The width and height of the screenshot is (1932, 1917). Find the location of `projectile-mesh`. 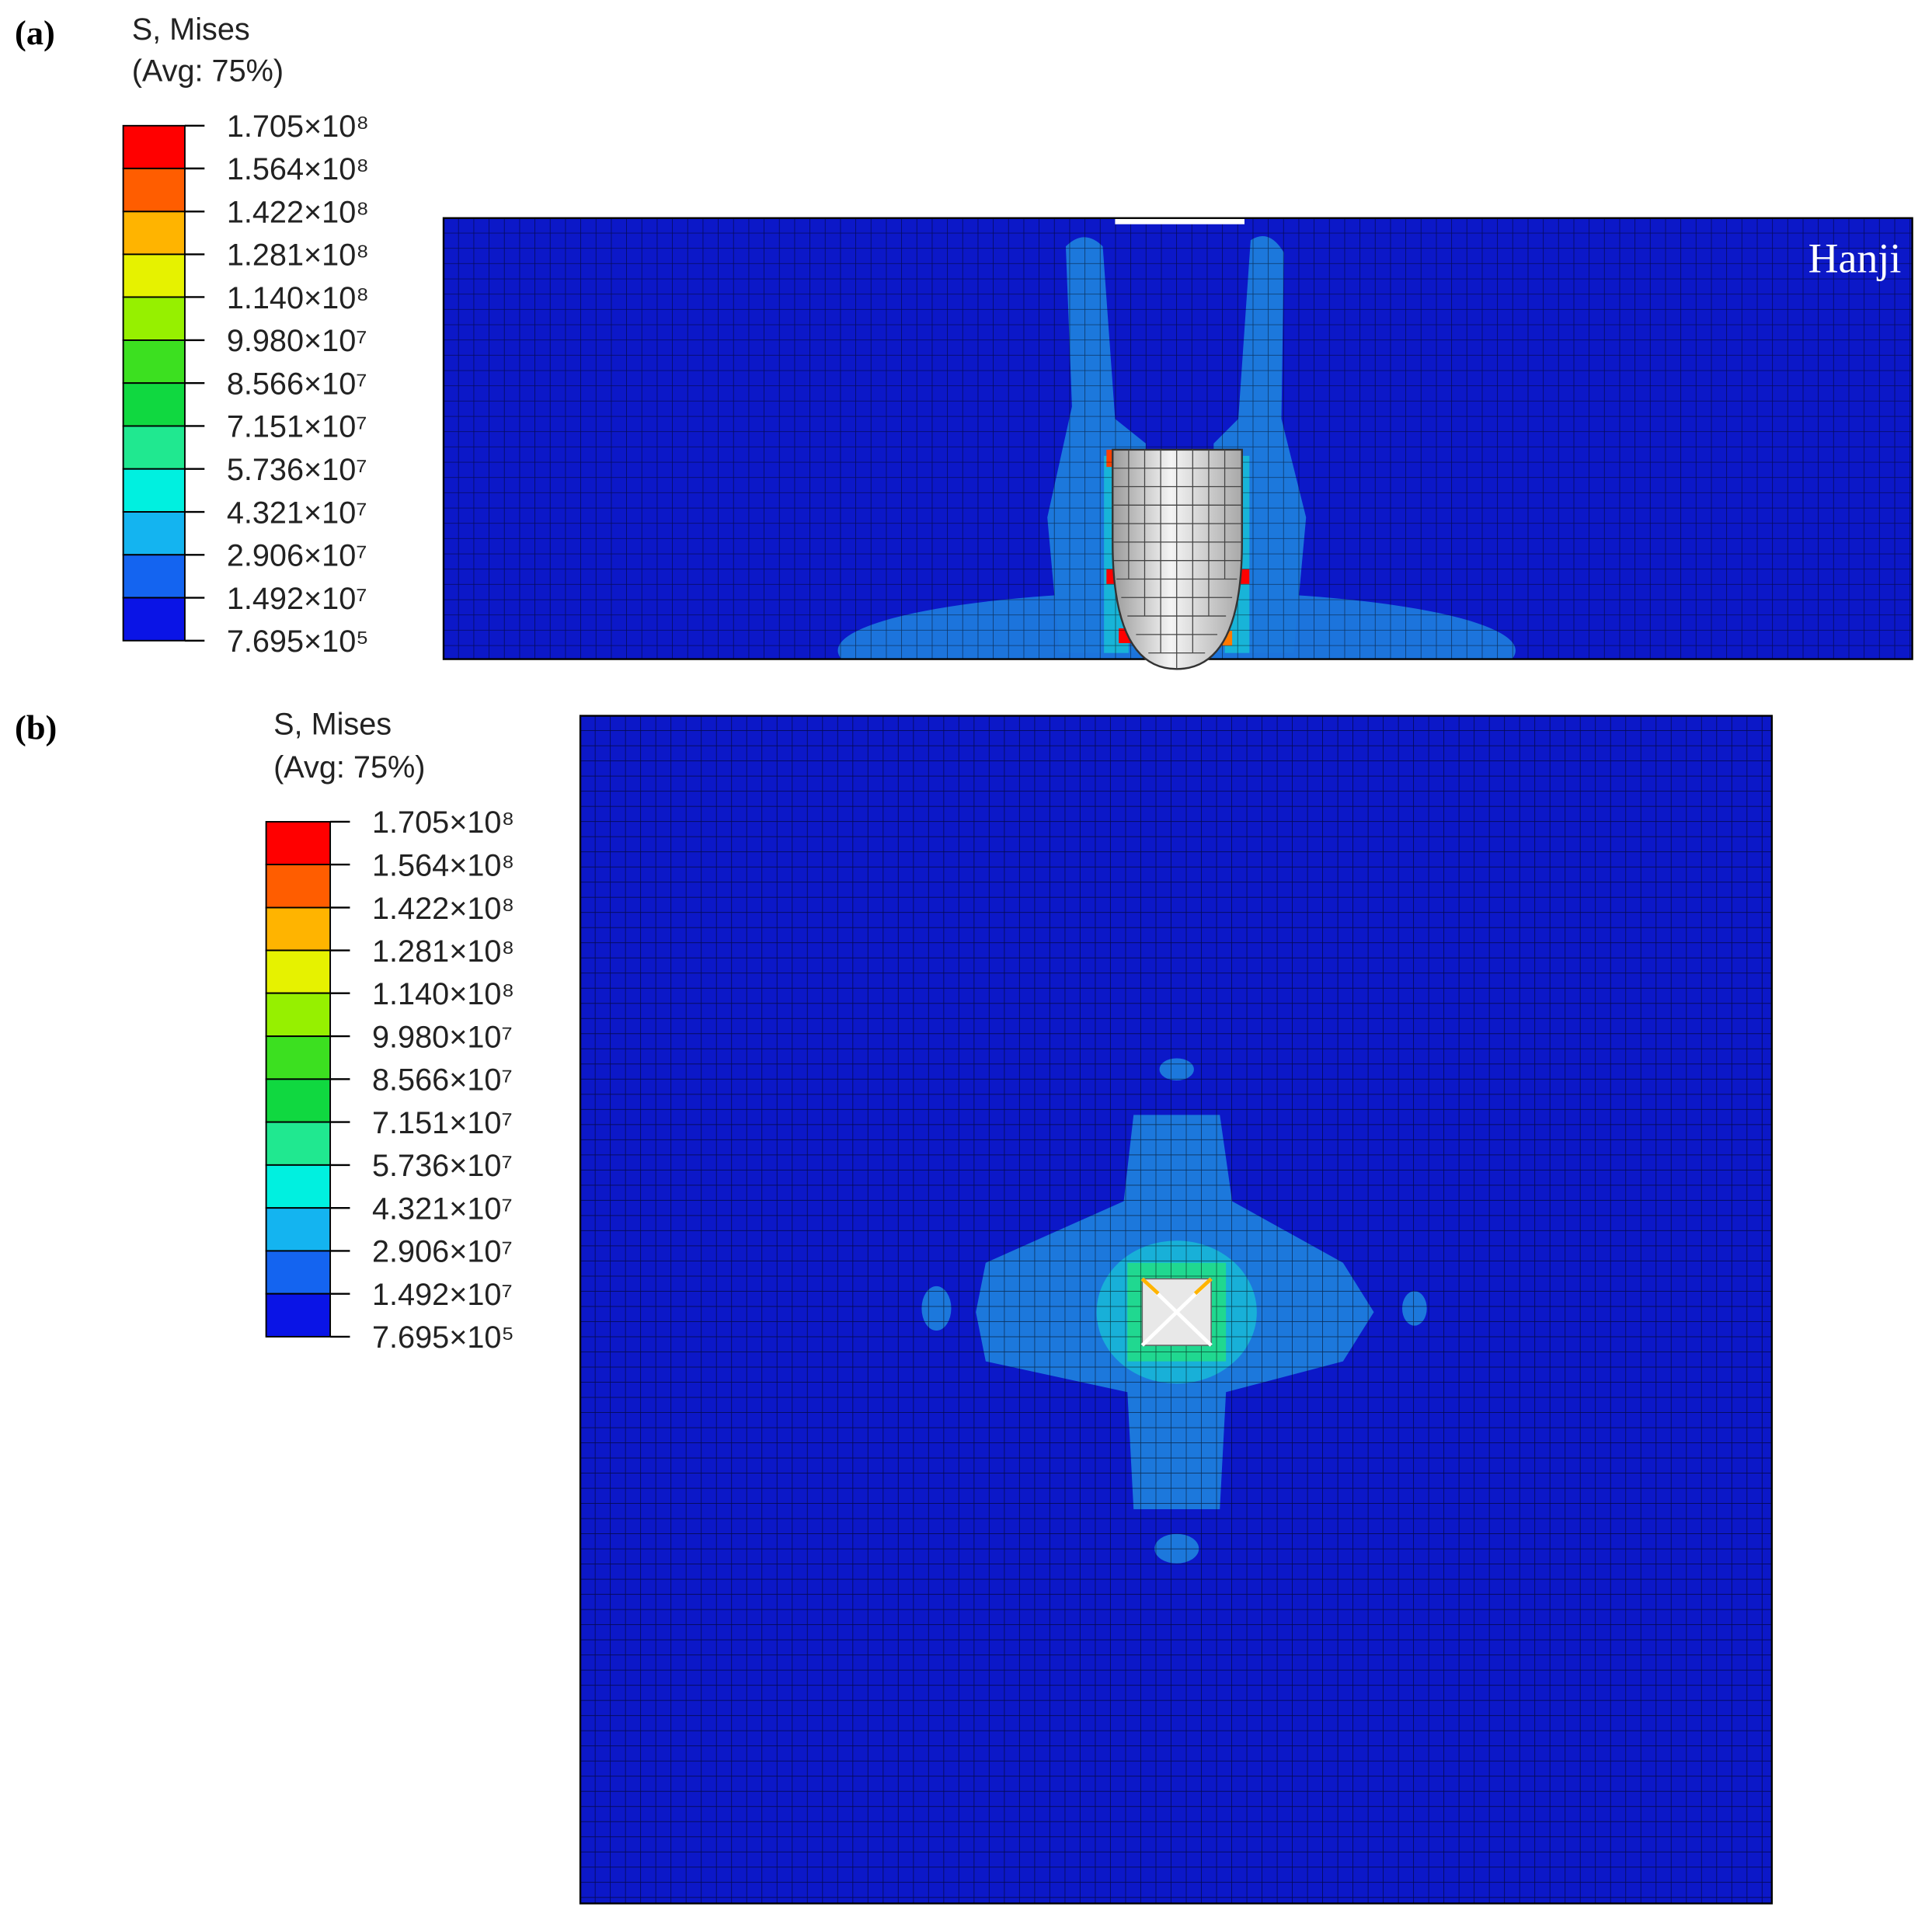

projectile-mesh is located at coordinates (1177, 559).